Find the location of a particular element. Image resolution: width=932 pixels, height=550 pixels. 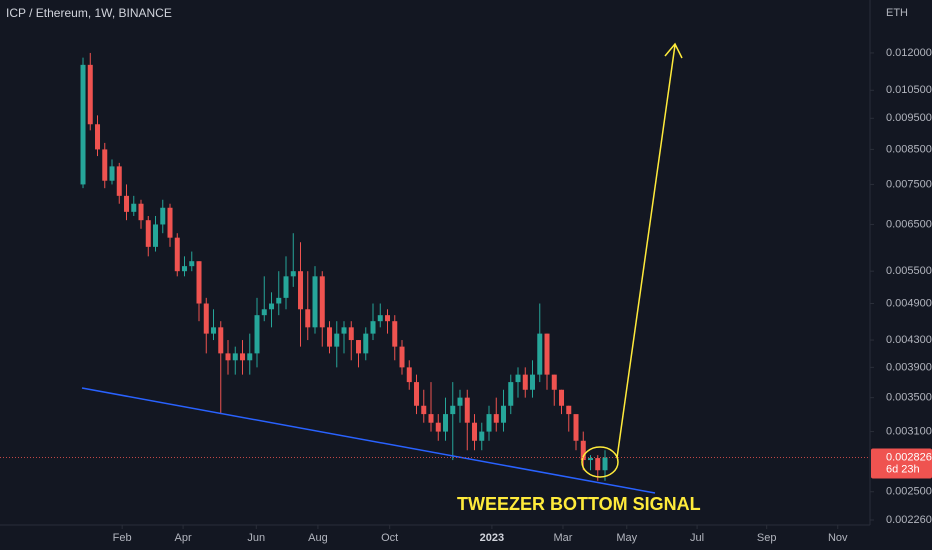

y-tick-label: 0.005500 is located at coordinates (909, 271).